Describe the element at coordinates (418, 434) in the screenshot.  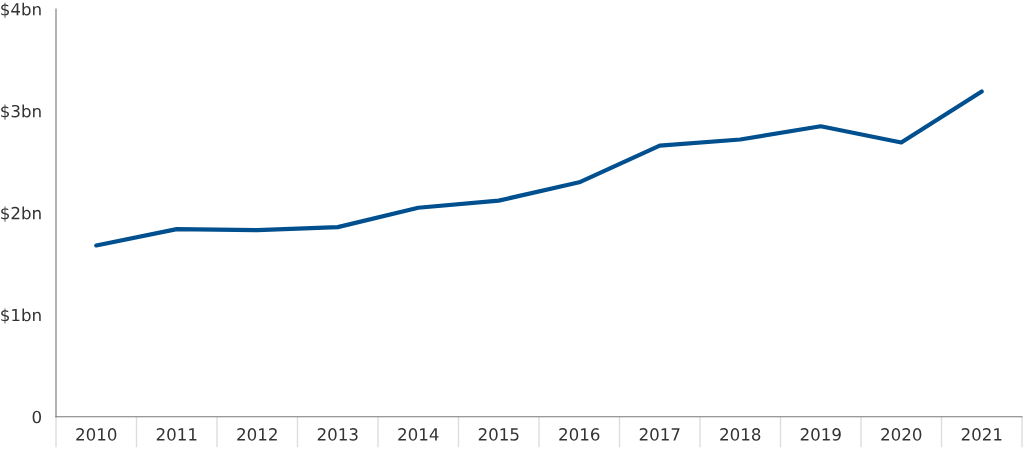
I see `x-tick-label: 2014` at that location.